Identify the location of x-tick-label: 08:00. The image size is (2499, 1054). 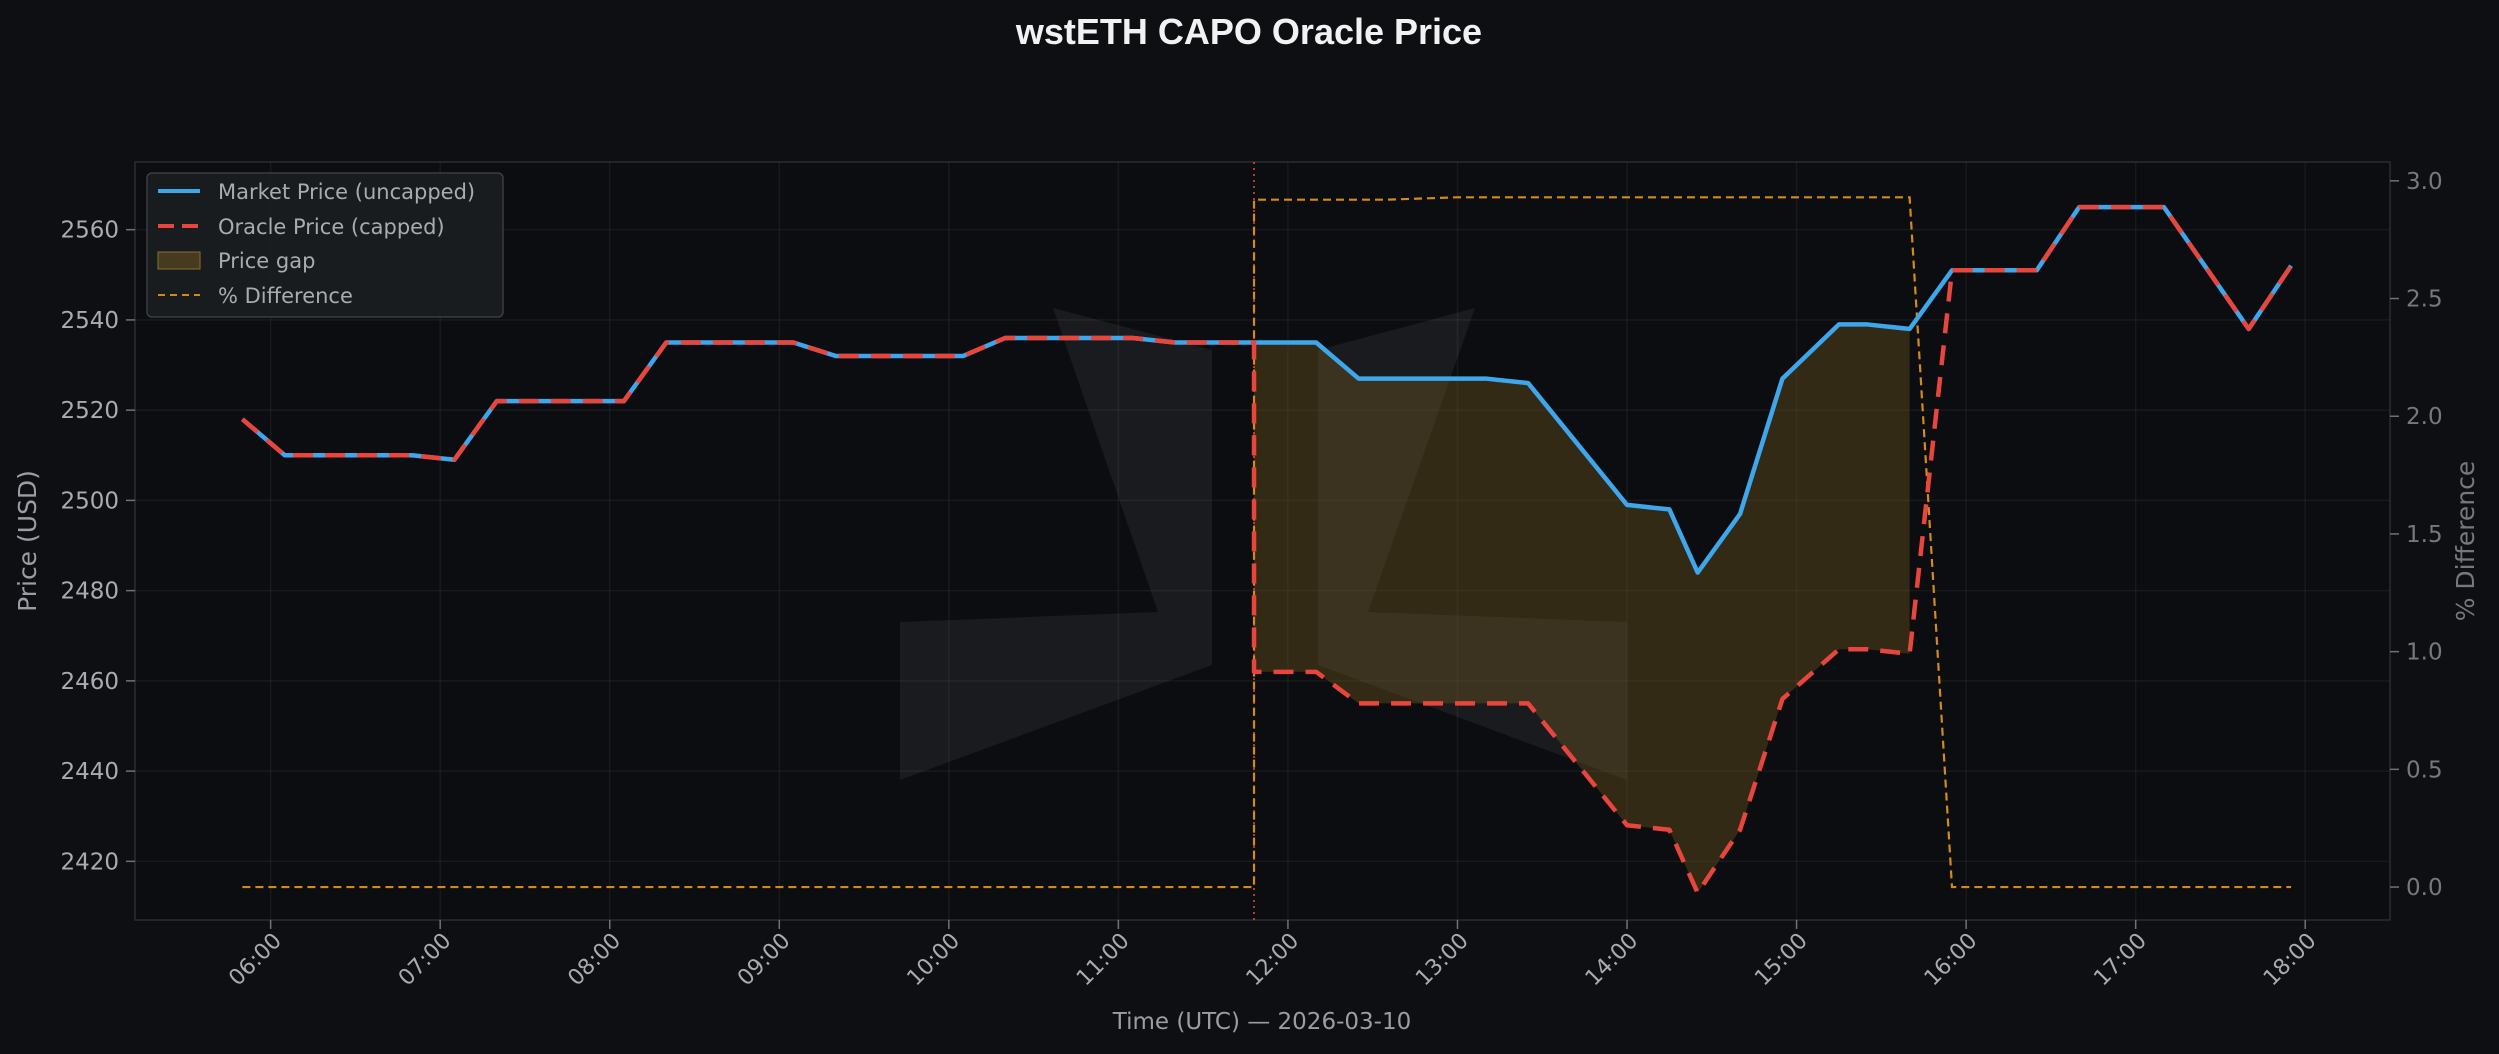
(594, 960).